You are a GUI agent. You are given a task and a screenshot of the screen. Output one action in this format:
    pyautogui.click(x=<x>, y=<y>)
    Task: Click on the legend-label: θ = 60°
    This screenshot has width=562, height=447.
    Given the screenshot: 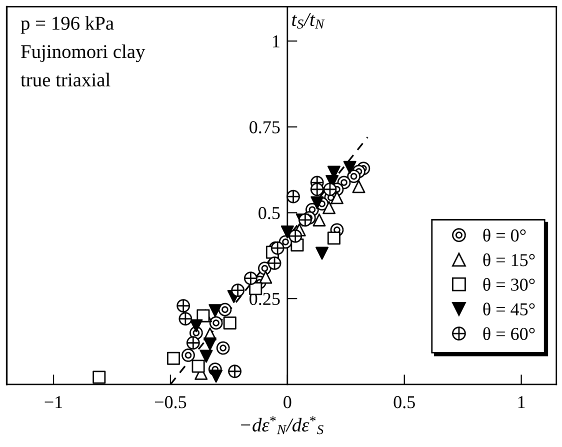 What is the action you would take?
    pyautogui.click(x=509, y=333)
    